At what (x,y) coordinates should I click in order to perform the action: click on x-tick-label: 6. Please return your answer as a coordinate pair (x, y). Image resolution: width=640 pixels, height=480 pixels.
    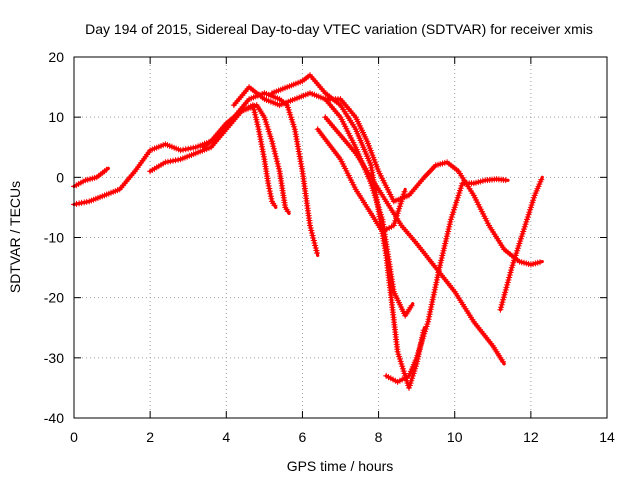
    Looking at the image, I should click on (303, 437).